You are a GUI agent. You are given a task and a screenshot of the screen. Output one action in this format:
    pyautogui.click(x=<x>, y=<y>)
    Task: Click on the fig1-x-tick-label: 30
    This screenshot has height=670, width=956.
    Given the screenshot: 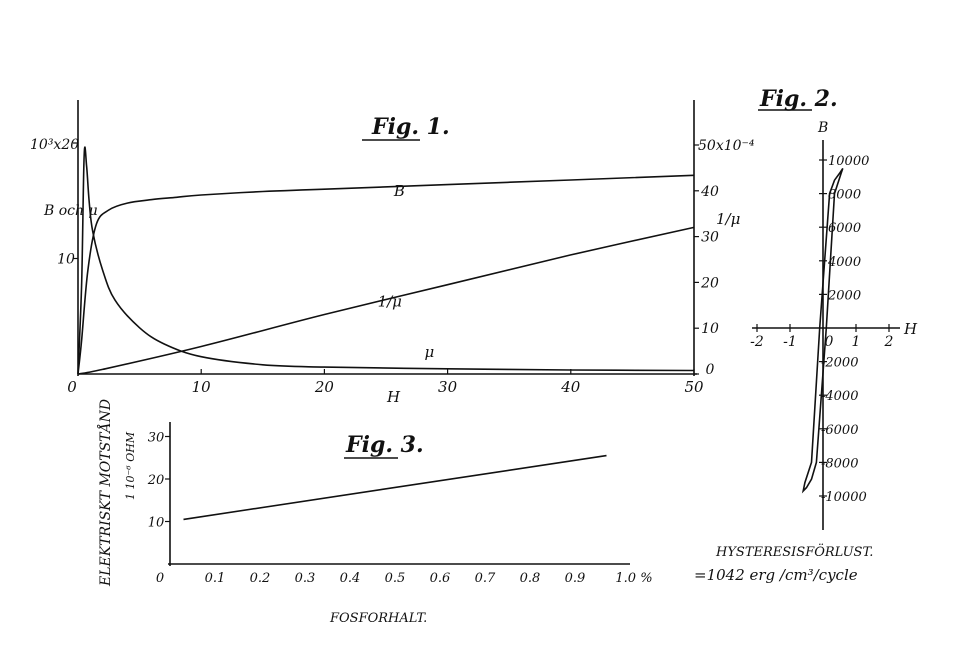 What is the action you would take?
    pyautogui.click(x=448, y=387)
    